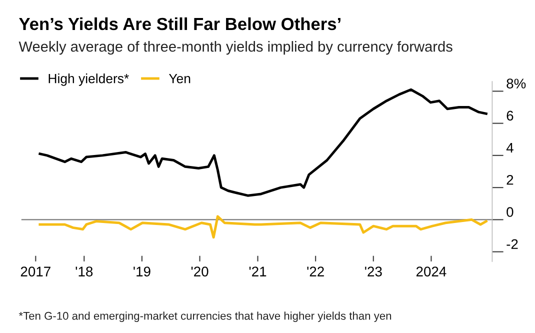 The image size is (535, 333). Describe the element at coordinates (373, 271) in the screenshot. I see `x-tick-label: '23` at that location.